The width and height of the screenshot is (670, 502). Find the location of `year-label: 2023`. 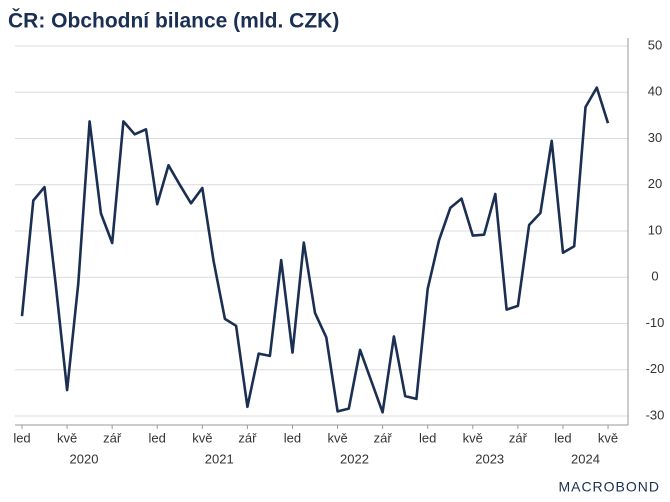

year-label: 2023 is located at coordinates (489, 458).